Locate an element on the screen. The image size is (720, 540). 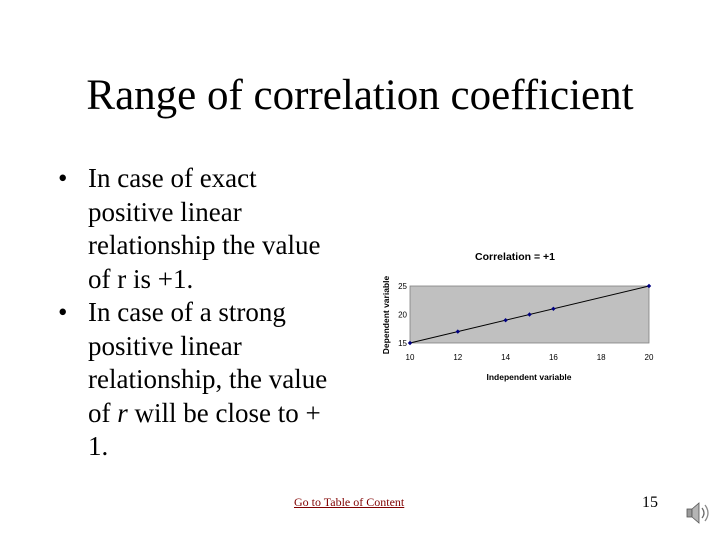
bullet-text-line: 1. is located at coordinates (98, 446).